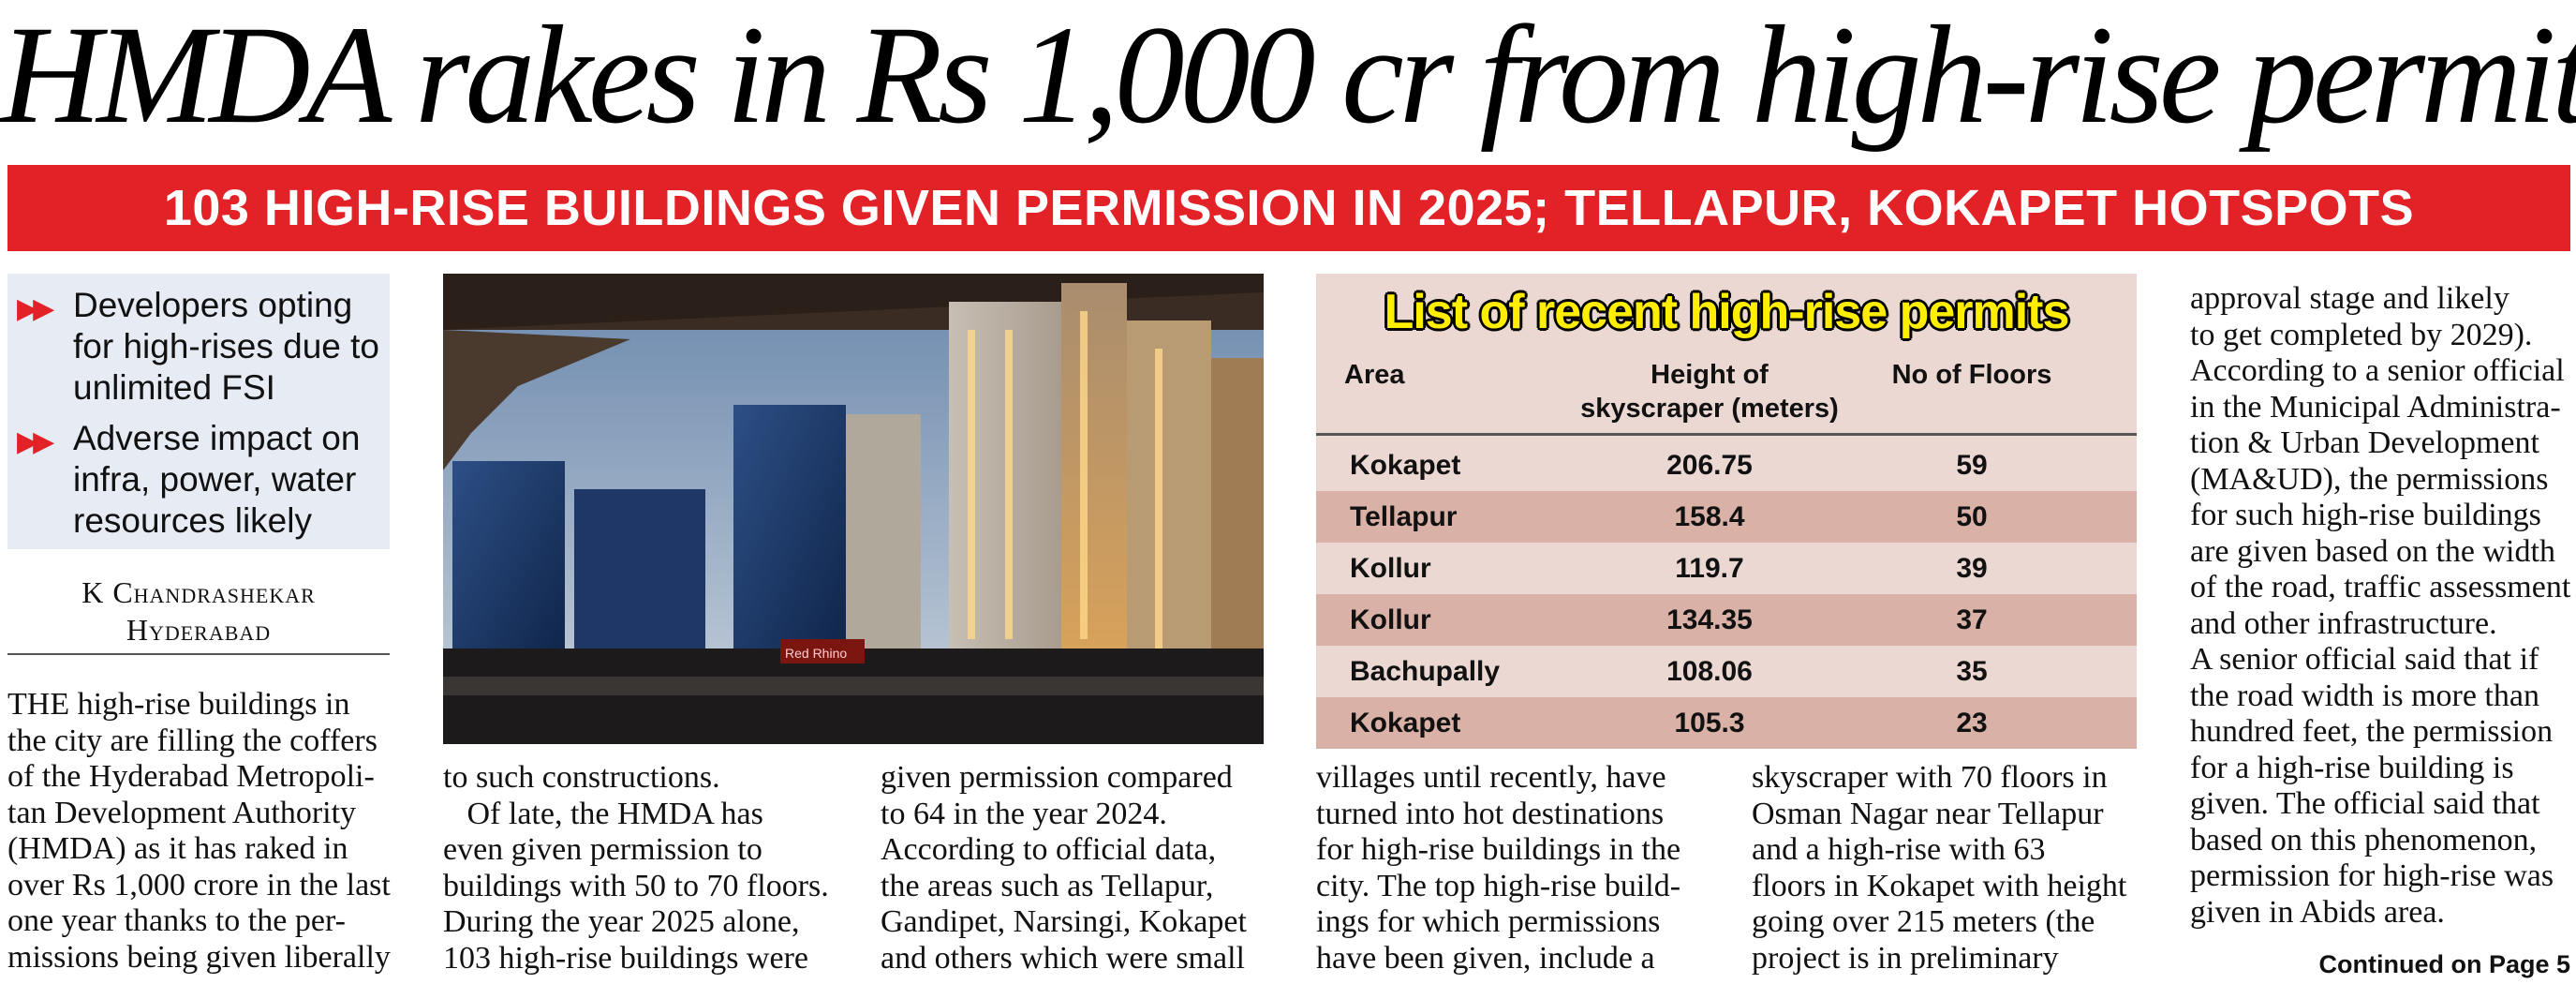 The height and width of the screenshot is (984, 2576). I want to click on table-cell-area: Bachupally, so click(1425, 672).